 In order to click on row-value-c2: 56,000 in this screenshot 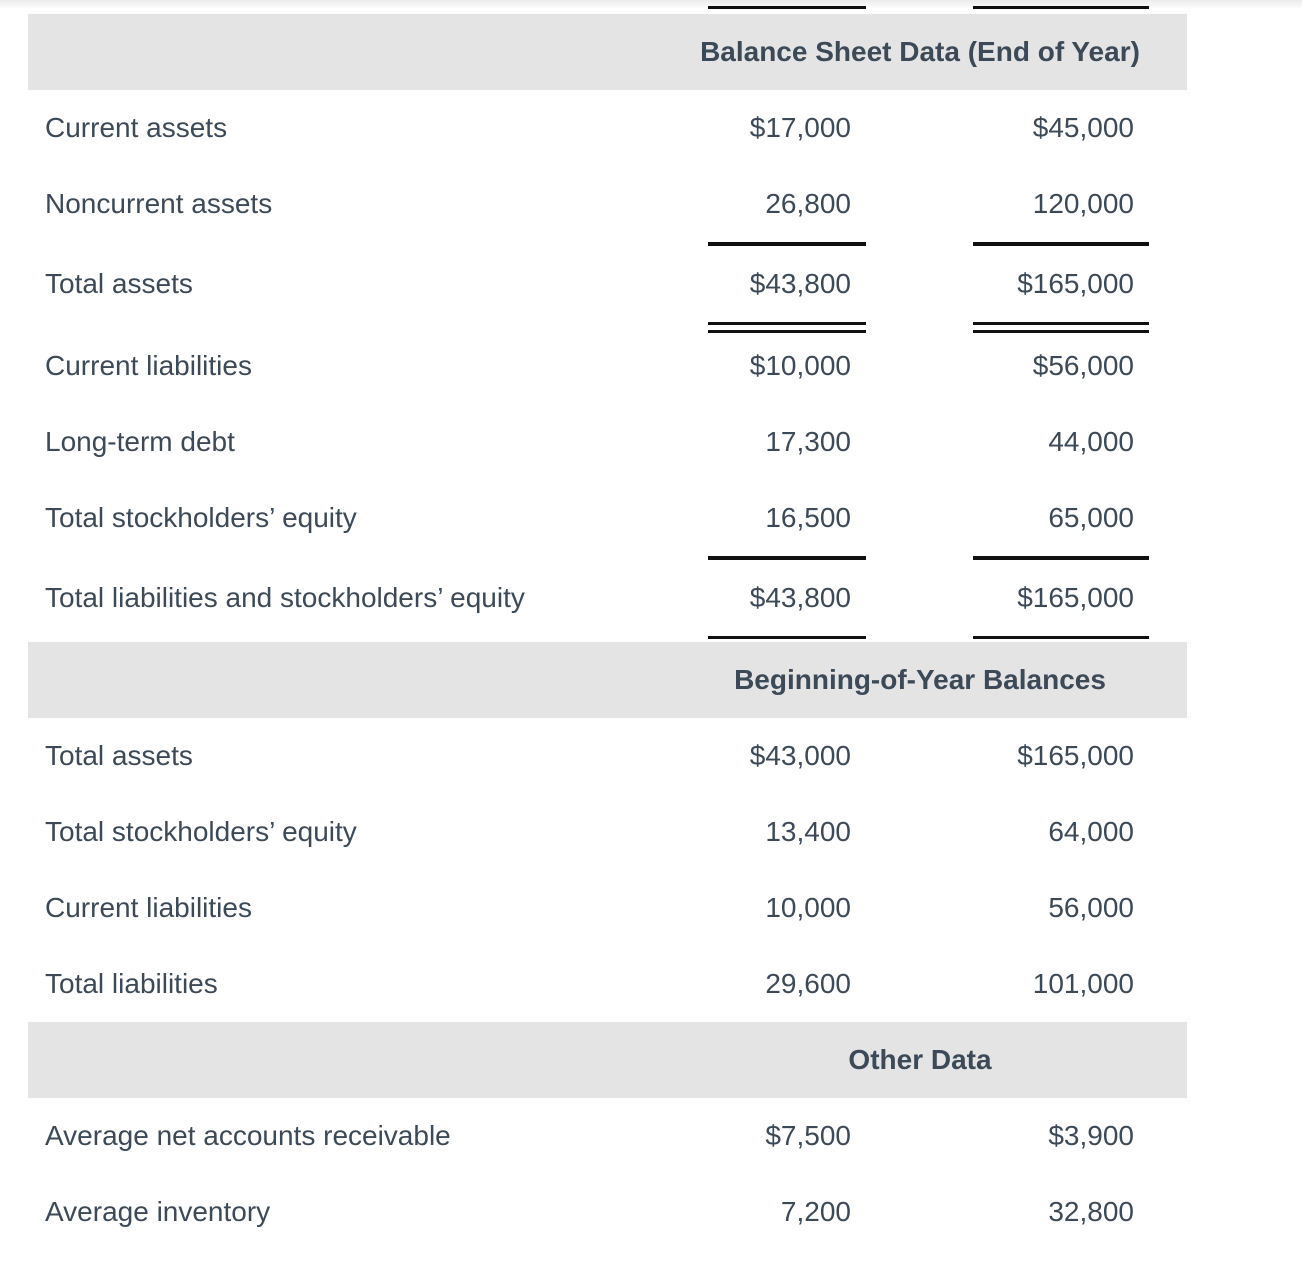, I will do `click(1091, 907)`.